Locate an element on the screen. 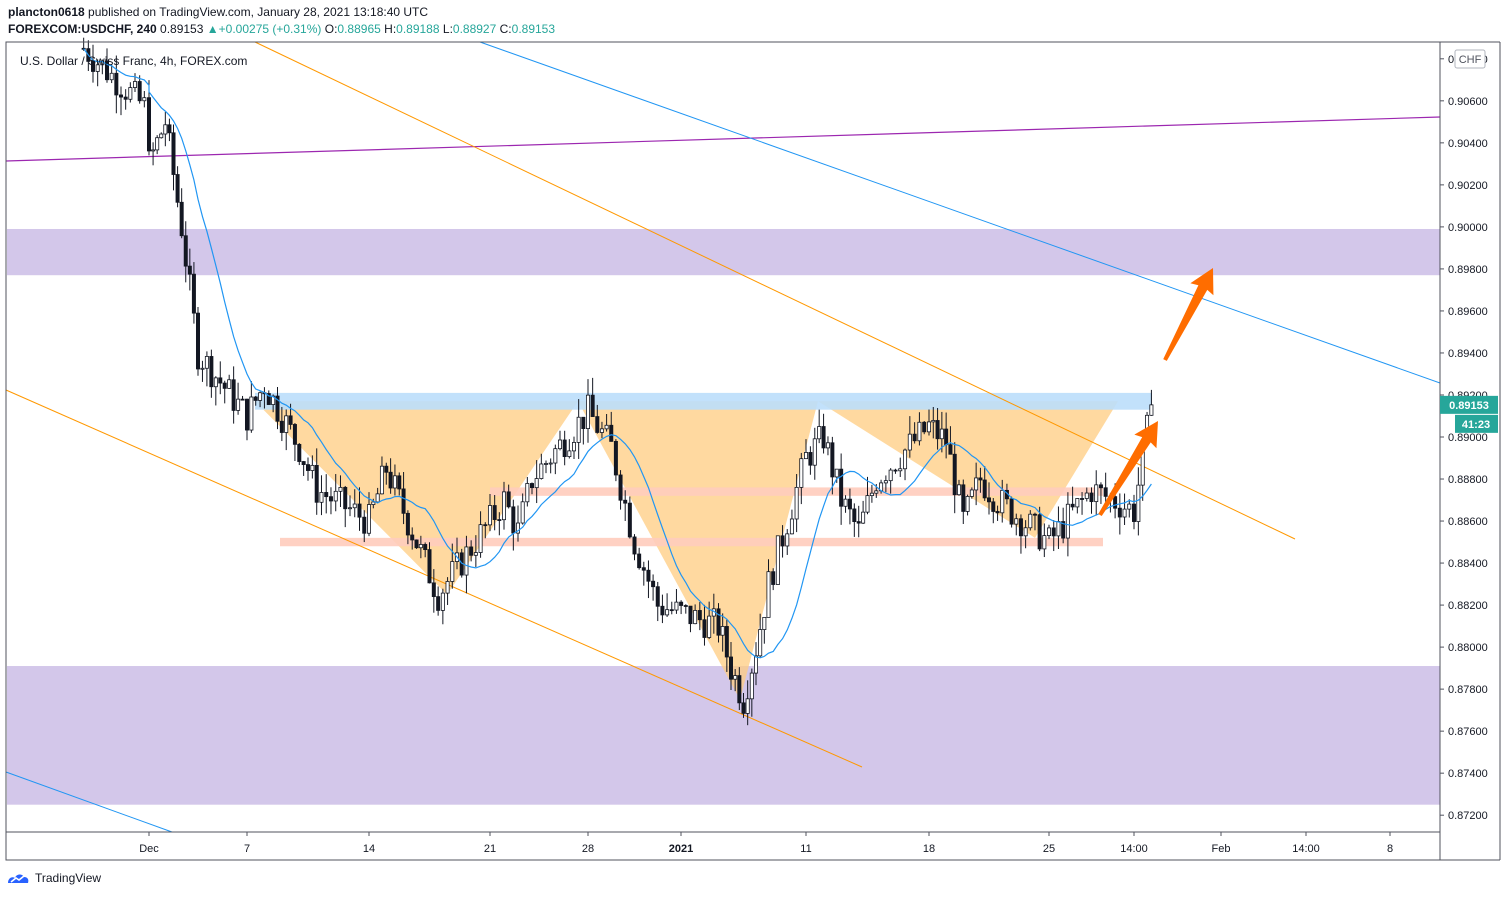  symbol-interval: FOREXCOM:USDCHF, 240 is located at coordinates (82, 29).